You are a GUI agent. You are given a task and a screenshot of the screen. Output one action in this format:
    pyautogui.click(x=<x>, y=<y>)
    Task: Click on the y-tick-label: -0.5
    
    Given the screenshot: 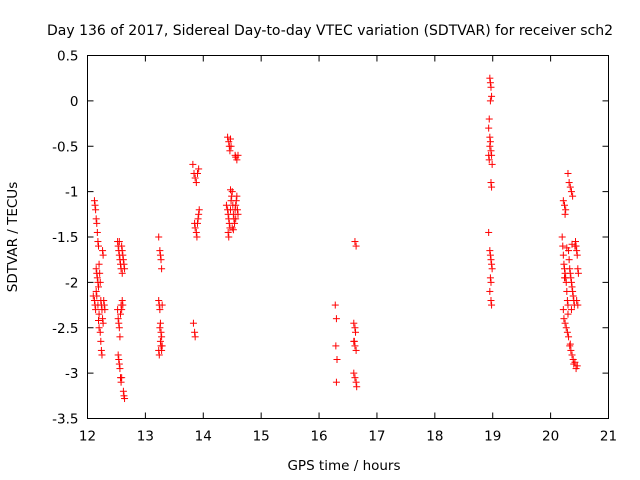 What is the action you would take?
    pyautogui.click(x=65, y=147)
    